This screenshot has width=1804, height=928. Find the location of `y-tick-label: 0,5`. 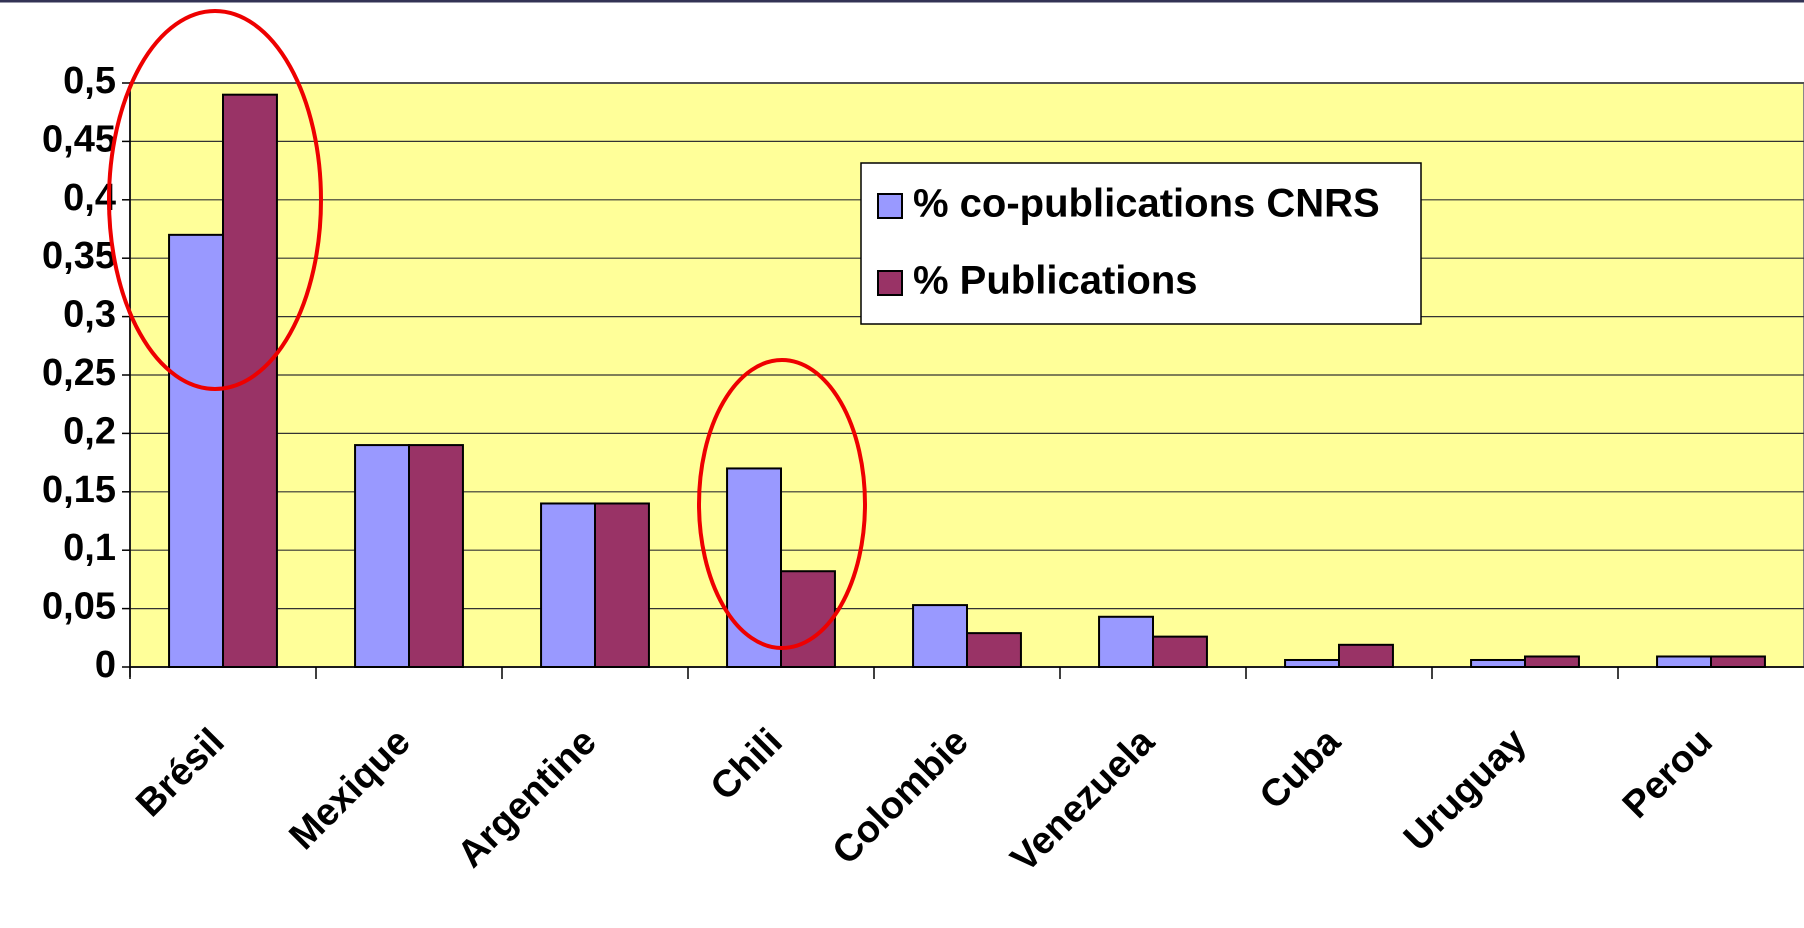

y-tick-label: 0,5 is located at coordinates (89, 81).